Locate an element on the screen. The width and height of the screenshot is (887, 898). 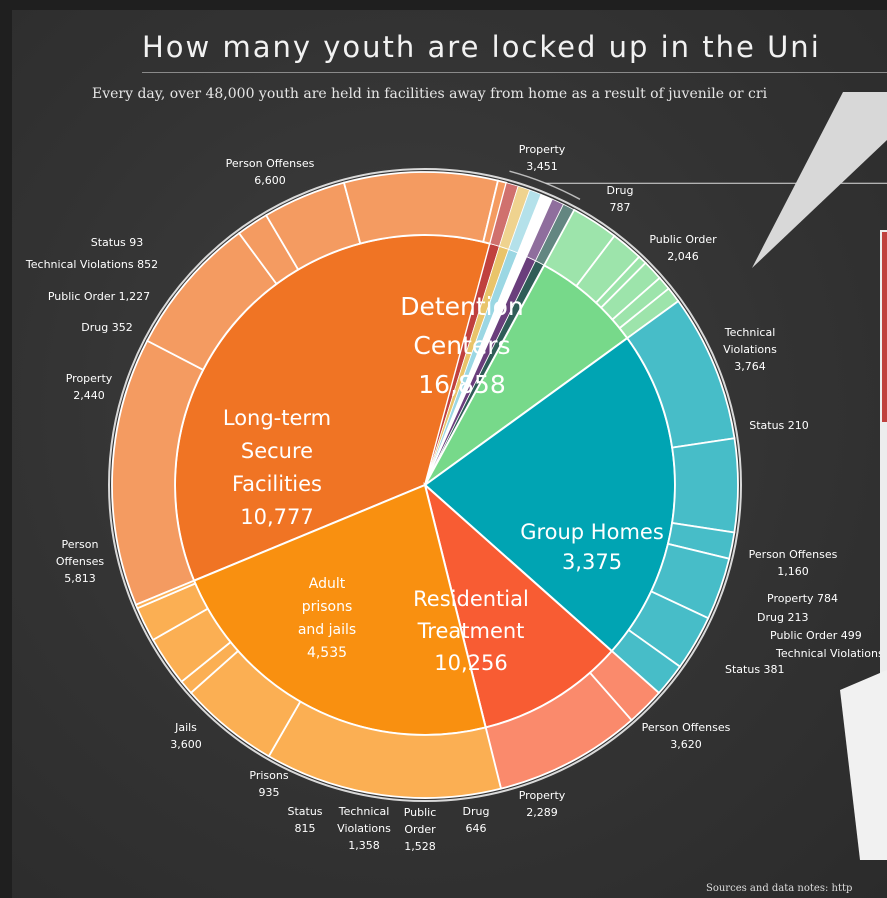
segment-label: Drug 646 is located at coordinates (476, 820).